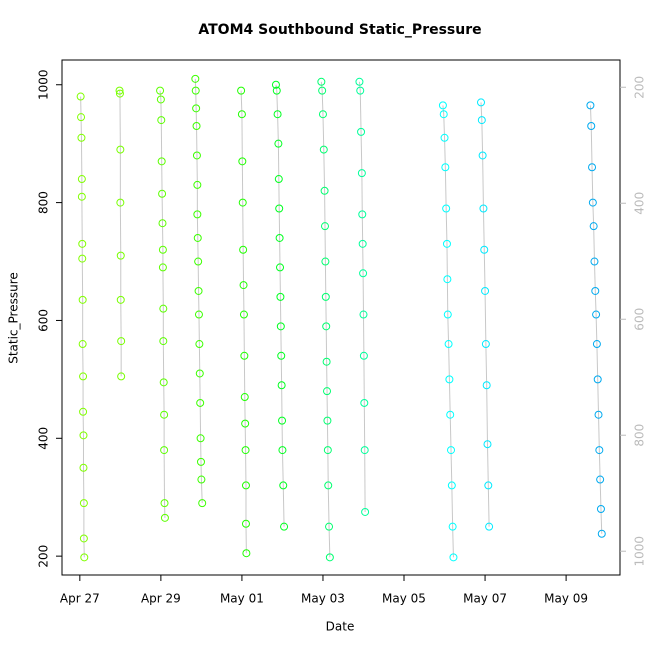 This screenshot has height=654, width=650. What do you see at coordinates (161, 599) in the screenshot?
I see `x-tick-label: Apr 29` at bounding box center [161, 599].